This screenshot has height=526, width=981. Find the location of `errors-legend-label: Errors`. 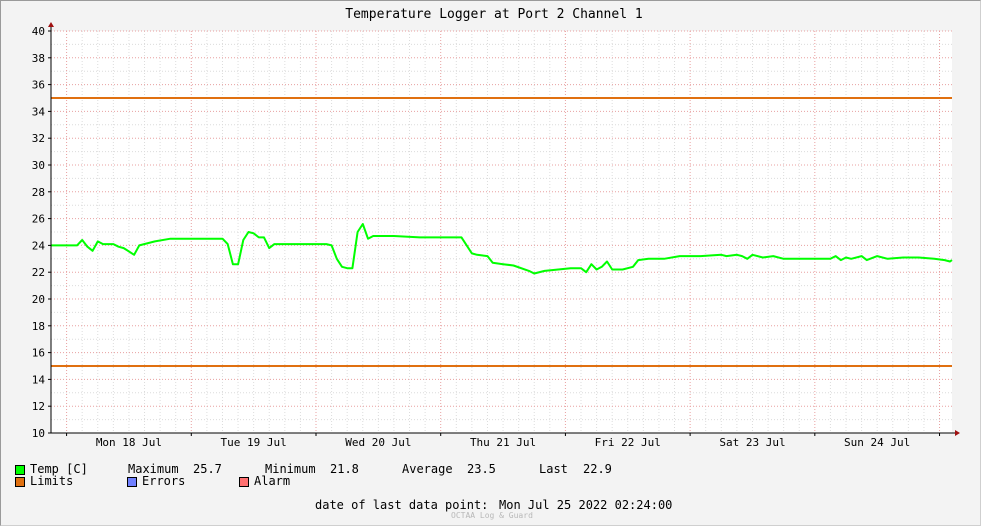

errors-legend-label: Errors is located at coordinates (164, 481).